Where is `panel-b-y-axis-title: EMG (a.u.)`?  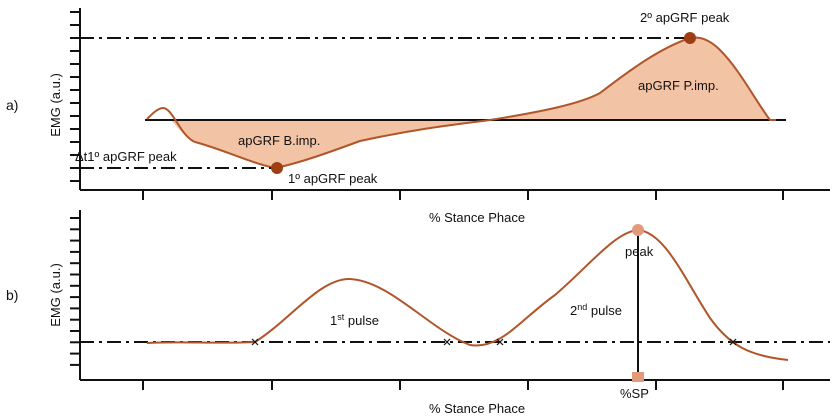
panel-b-y-axis-title: EMG (a.u.) is located at coordinates (55, 295).